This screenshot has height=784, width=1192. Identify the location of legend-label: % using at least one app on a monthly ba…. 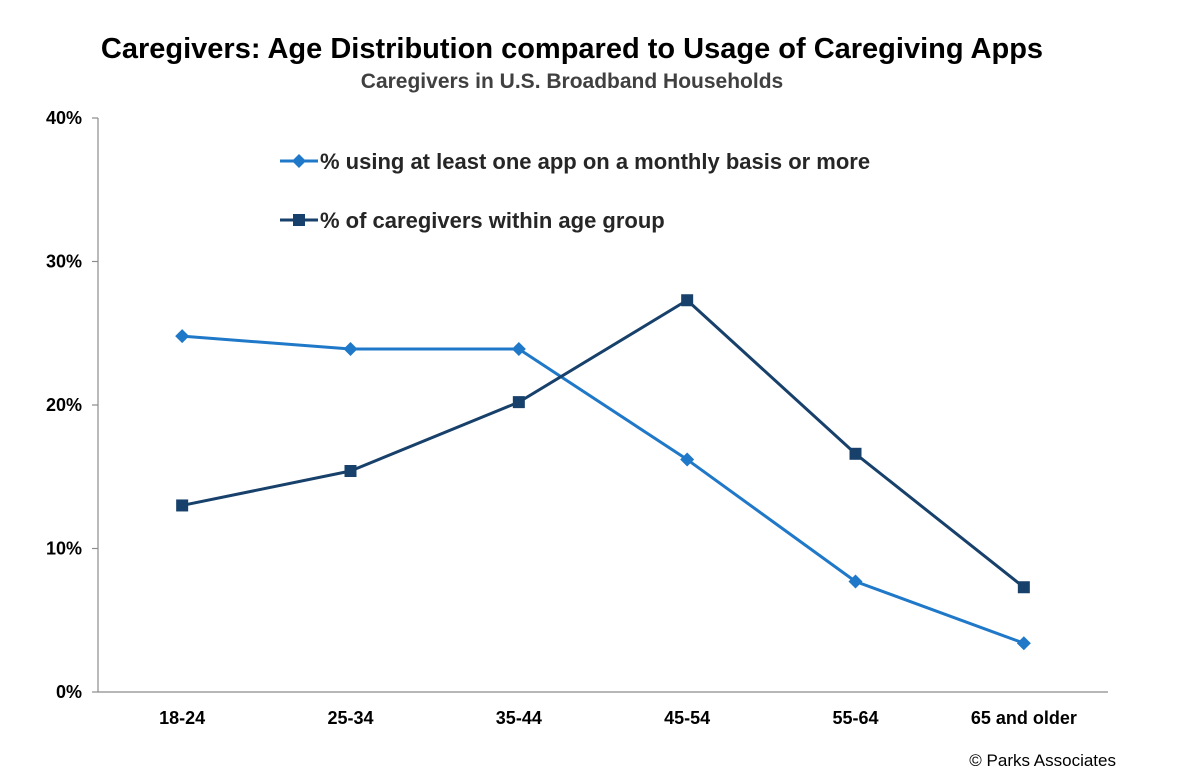
(595, 161).